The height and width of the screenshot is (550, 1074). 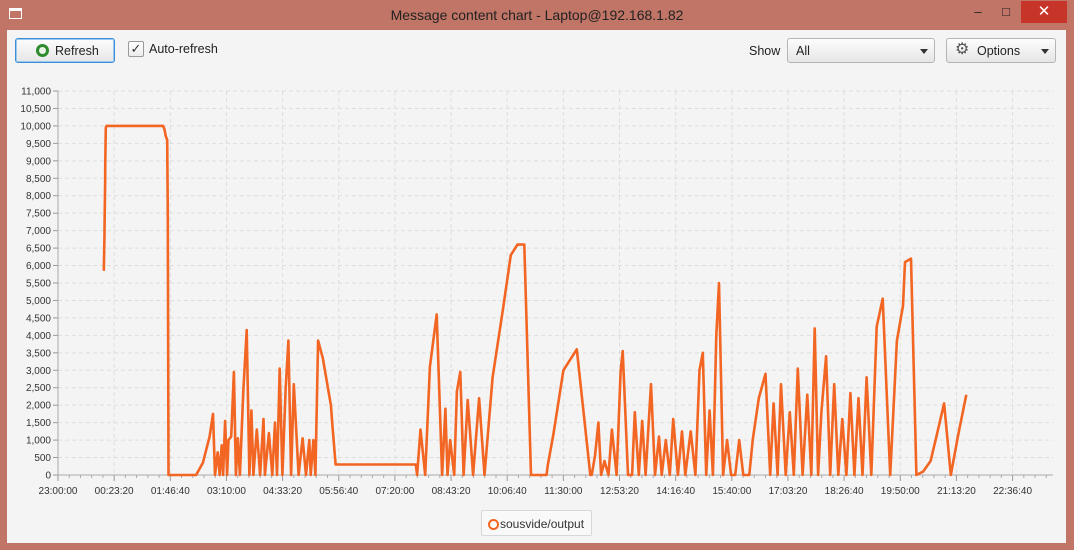 I want to click on x-tick-label: 05:56:40, so click(x=338, y=491).